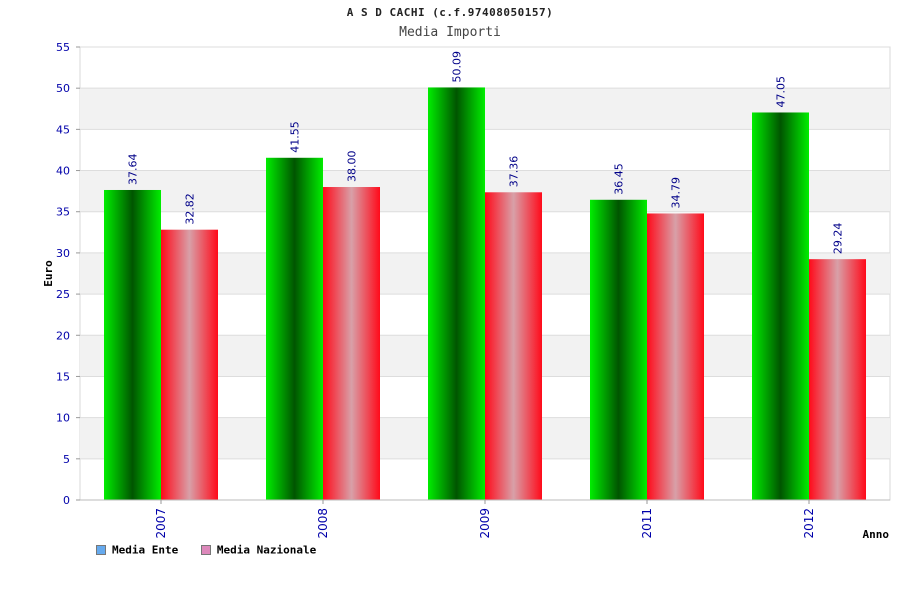 The width and height of the screenshot is (900, 600). I want to click on y-axis-title: Euro, so click(48, 273).